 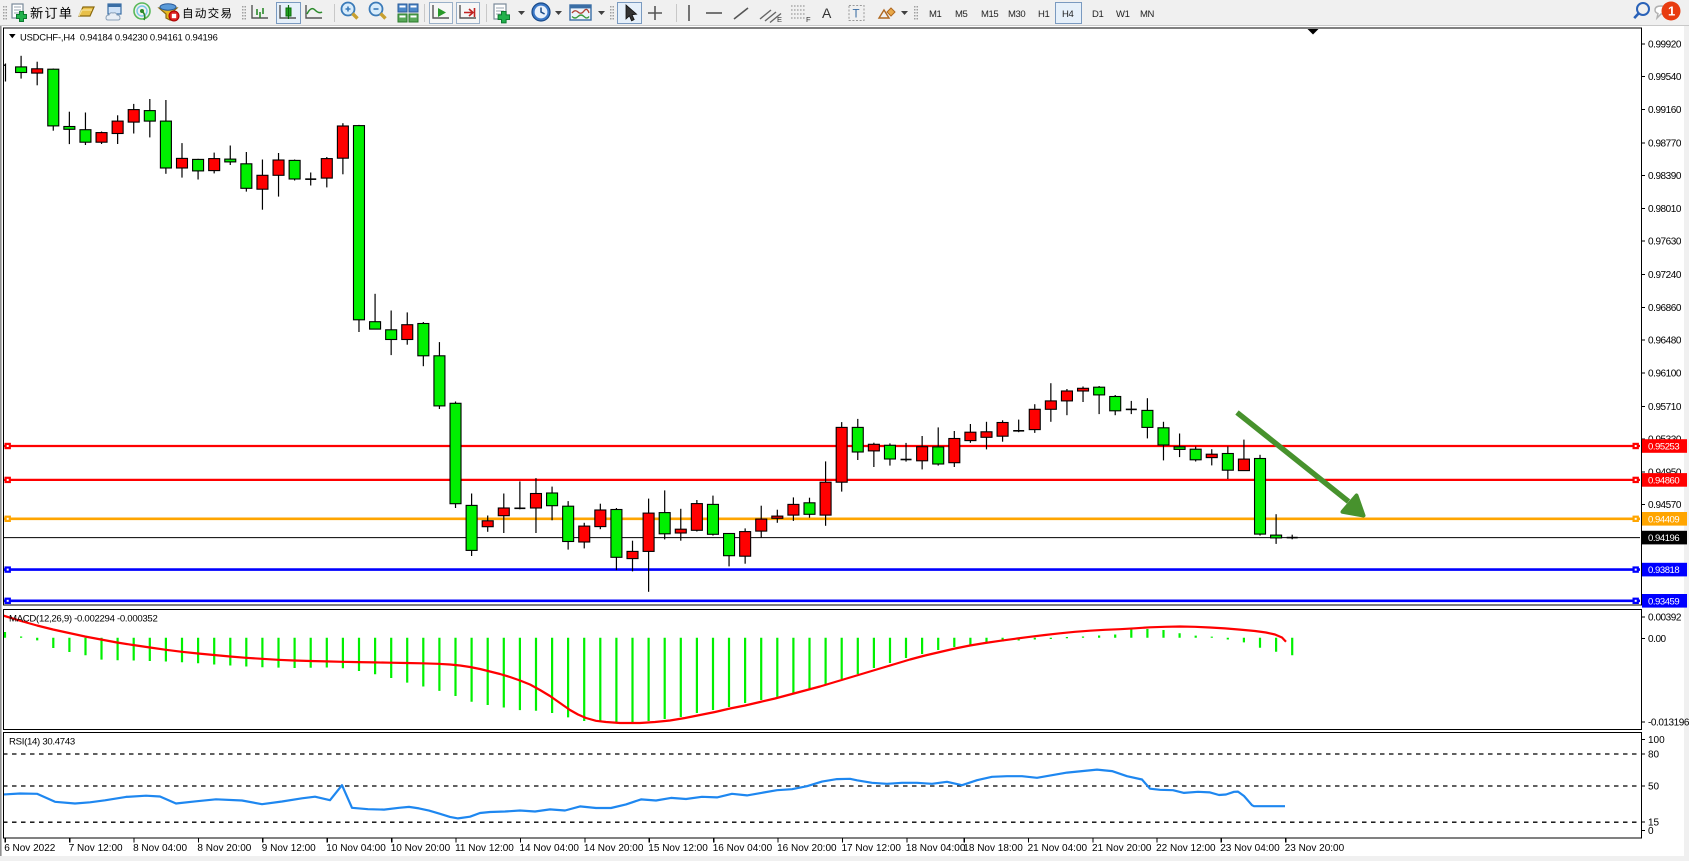 What do you see at coordinates (1665, 308) in the screenshot?
I see `svg-text: 0.96860` at bounding box center [1665, 308].